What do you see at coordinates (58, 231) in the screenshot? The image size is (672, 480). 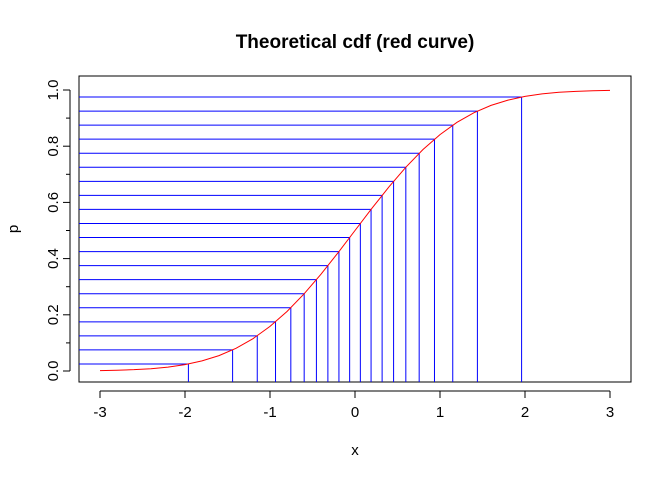 I see `y-axis: 0.0 0.2 0.4 0.6 0.8 1.0` at bounding box center [58, 231].